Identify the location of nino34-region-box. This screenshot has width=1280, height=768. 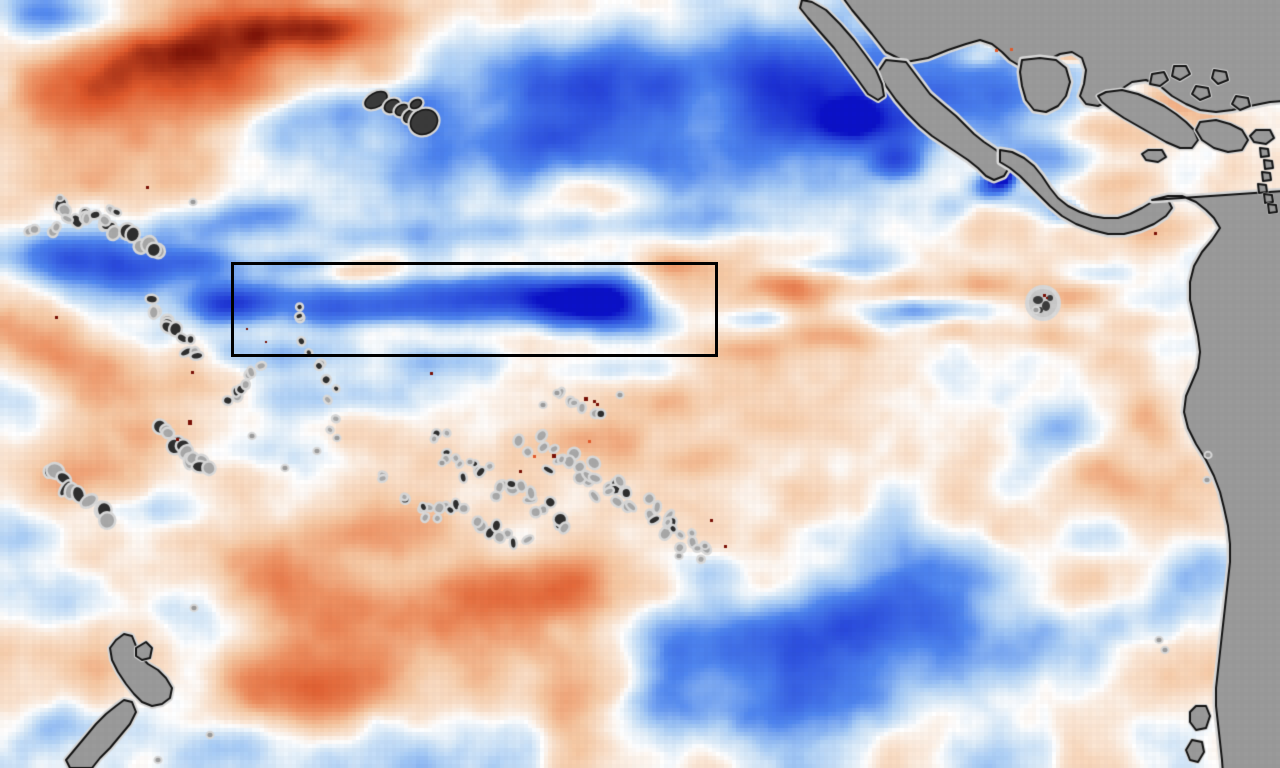
(474, 309).